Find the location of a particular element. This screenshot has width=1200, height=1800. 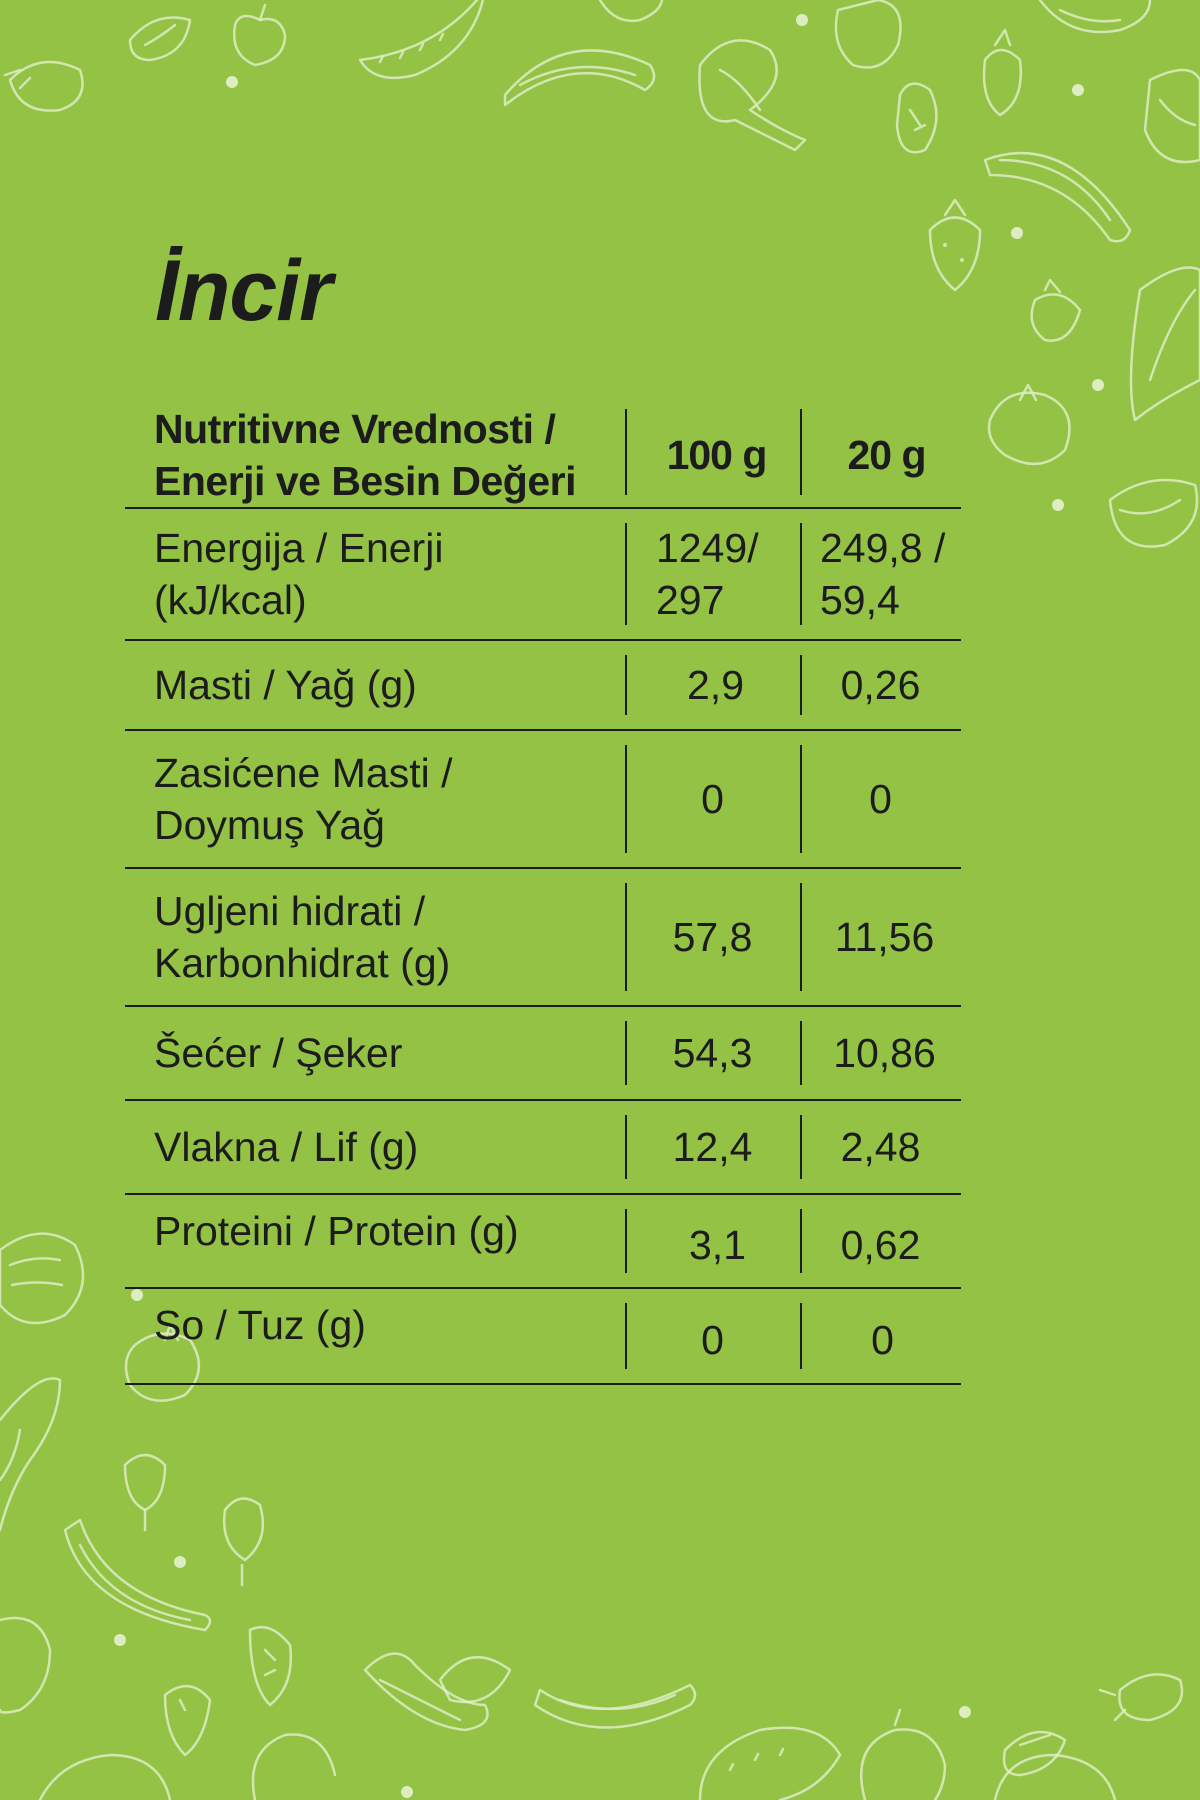

table-row: Proteini / Protein (g) 3,1 0,62 is located at coordinates (543, 1242).